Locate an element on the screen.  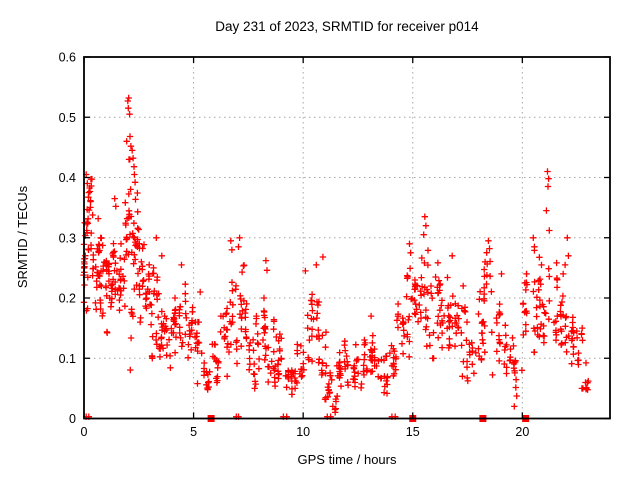
y-tick-label: 0.2 is located at coordinates (67, 299).